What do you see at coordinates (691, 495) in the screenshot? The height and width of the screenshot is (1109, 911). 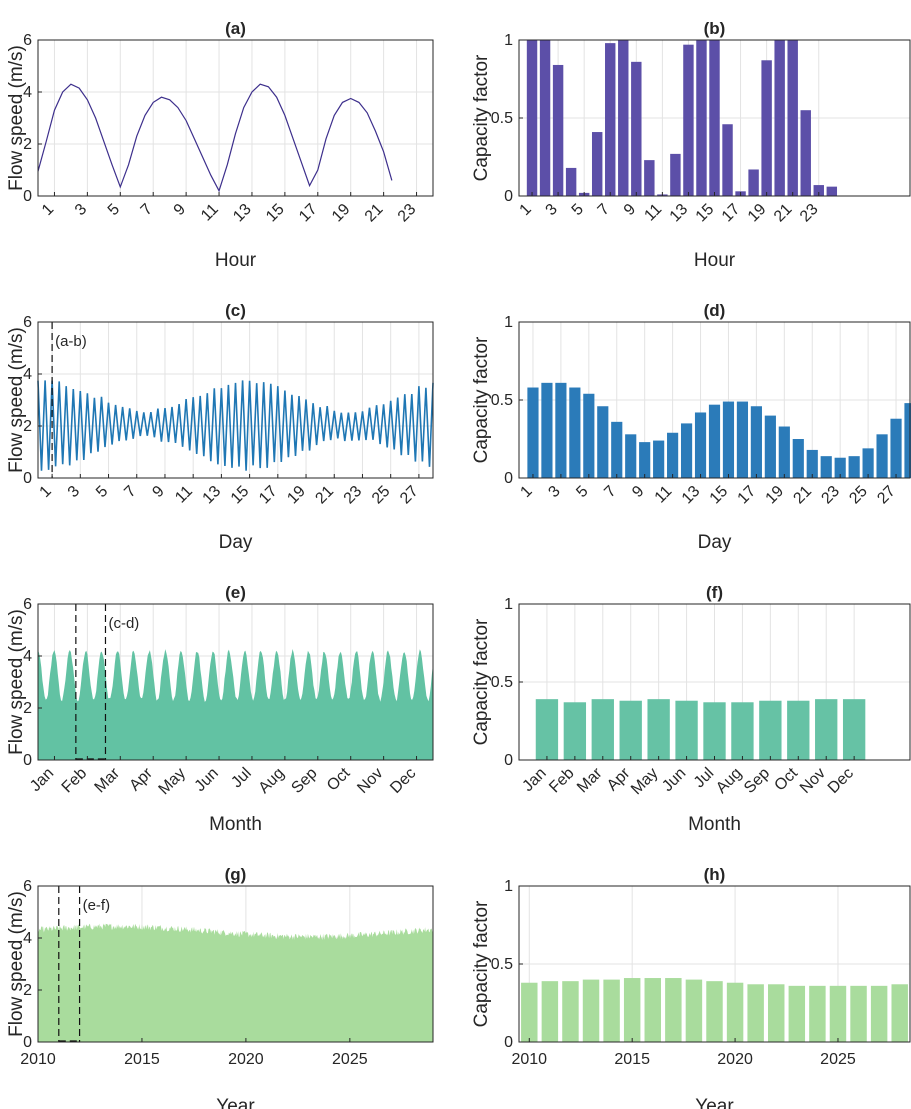 I see `x-tick-label: 13` at bounding box center [691, 495].